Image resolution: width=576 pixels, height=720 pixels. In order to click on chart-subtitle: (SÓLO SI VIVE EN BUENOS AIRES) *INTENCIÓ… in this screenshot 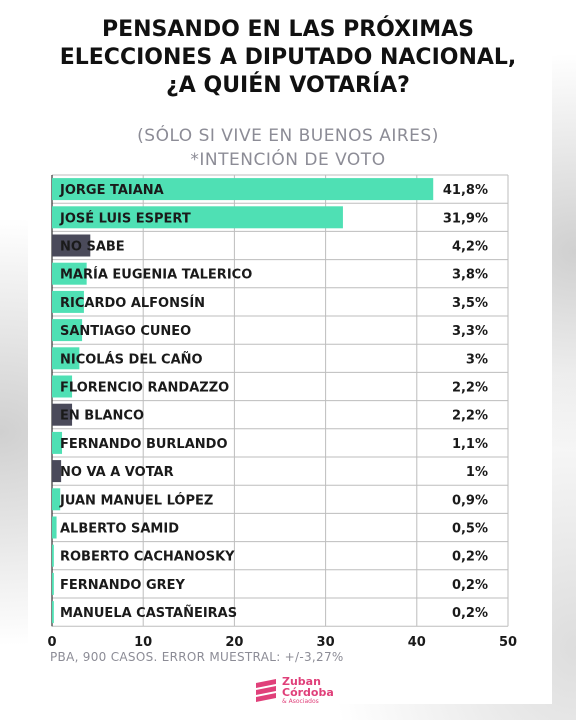, I will do `click(288, 148)`.